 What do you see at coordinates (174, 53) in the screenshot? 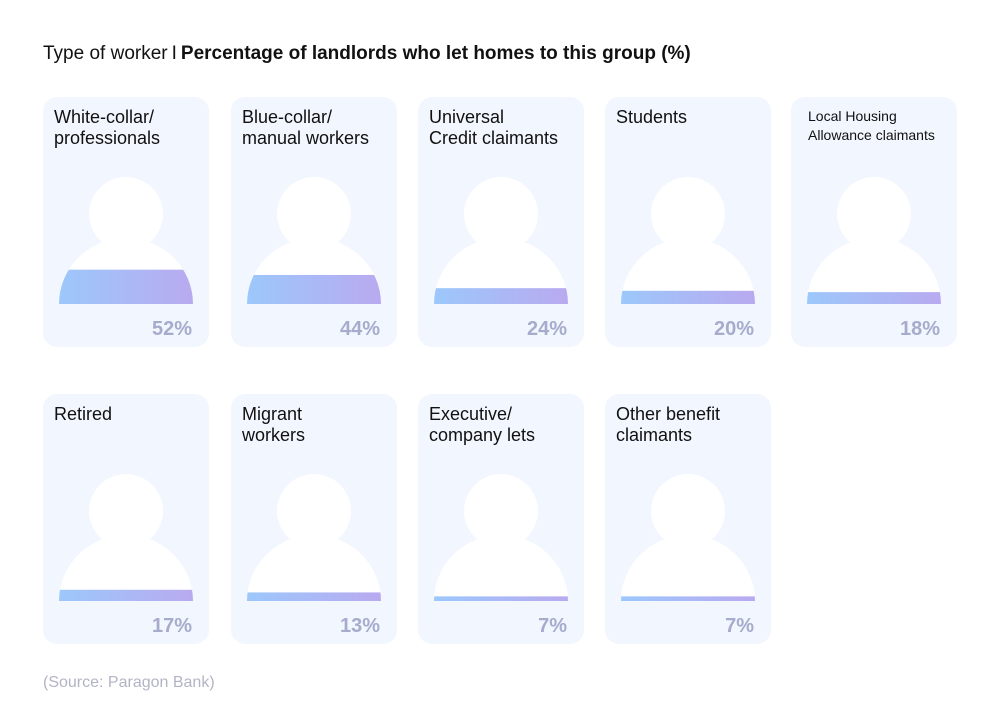
I see `title-separator: I` at bounding box center [174, 53].